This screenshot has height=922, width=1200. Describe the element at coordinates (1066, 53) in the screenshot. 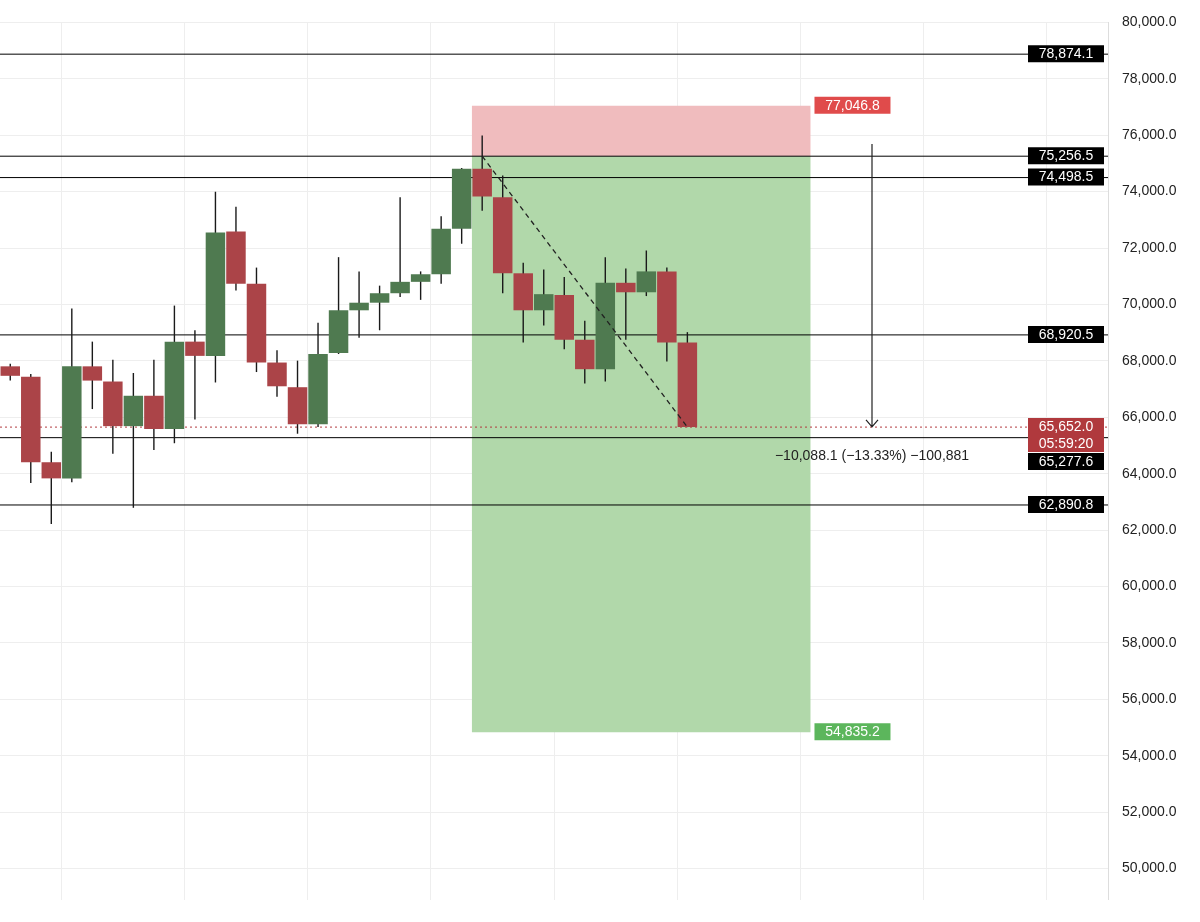

I see `ref-line-label: 78,874.1` at that location.